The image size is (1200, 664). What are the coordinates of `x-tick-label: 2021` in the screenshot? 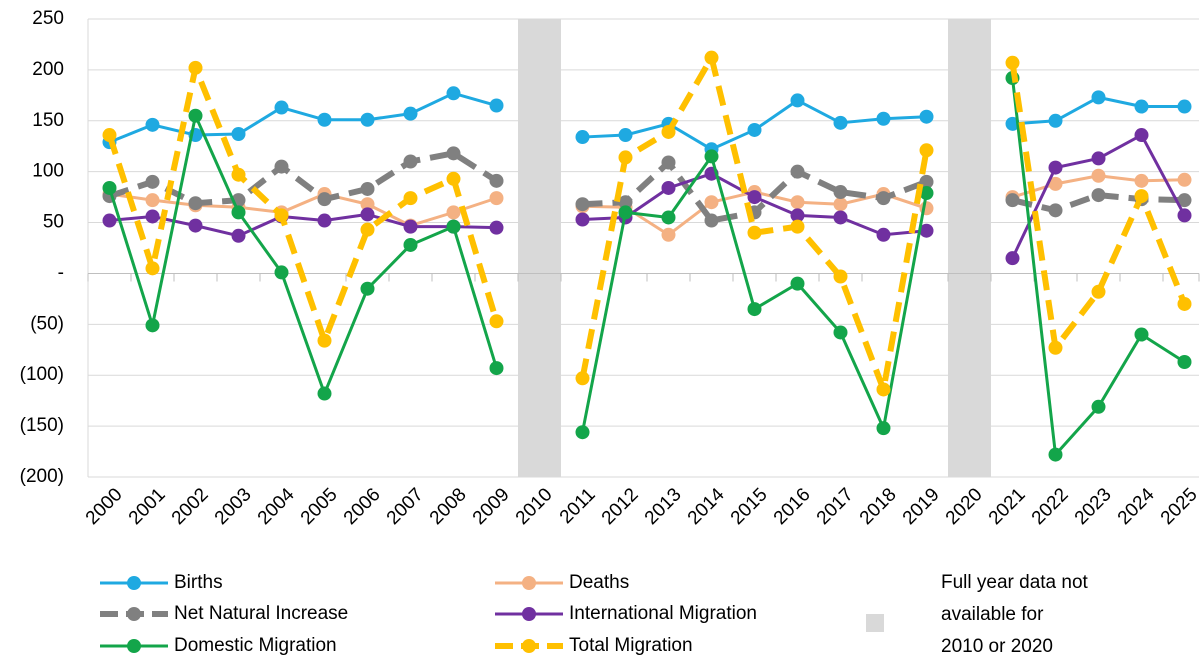 It's located at (1007, 506).